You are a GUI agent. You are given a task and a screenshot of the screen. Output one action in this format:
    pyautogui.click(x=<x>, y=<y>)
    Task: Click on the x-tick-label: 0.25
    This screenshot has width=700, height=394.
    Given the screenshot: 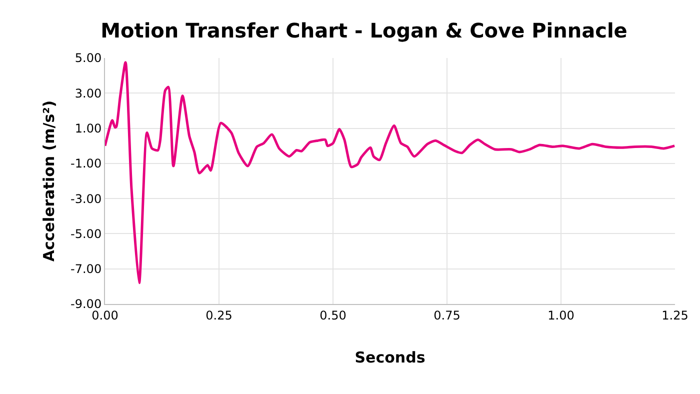 What is the action you would take?
    pyautogui.click(x=219, y=315)
    